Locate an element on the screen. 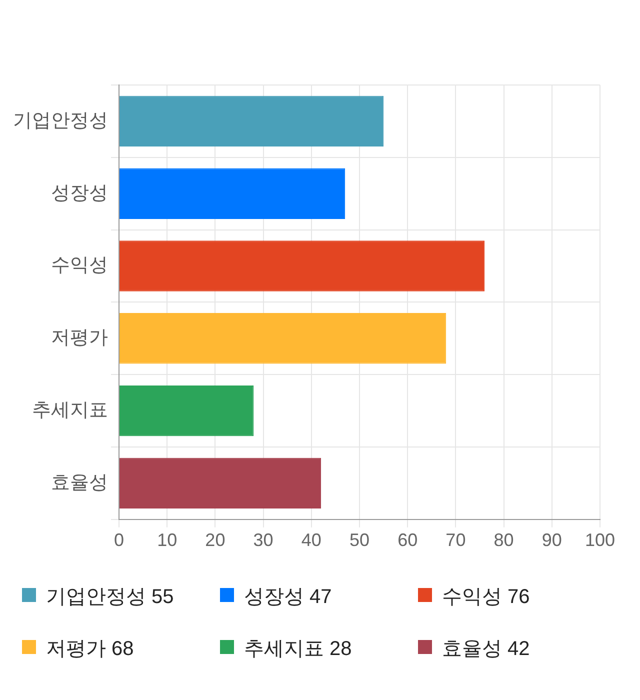  x-tick-label: 90 is located at coordinates (552, 540).